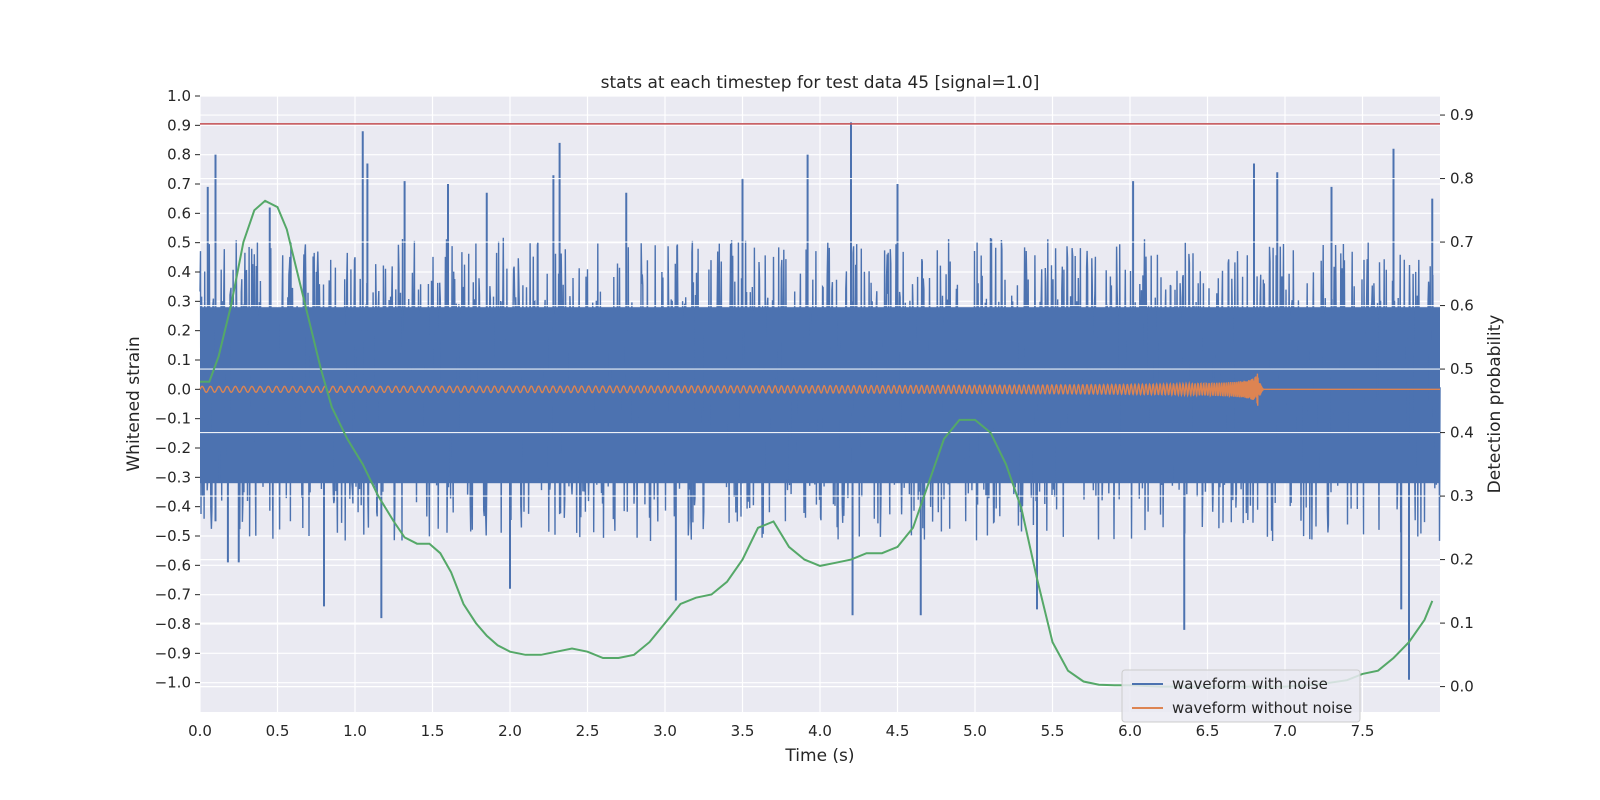 The height and width of the screenshot is (800, 1600). I want to click on x-tick-label: 4.0, so click(820, 731).